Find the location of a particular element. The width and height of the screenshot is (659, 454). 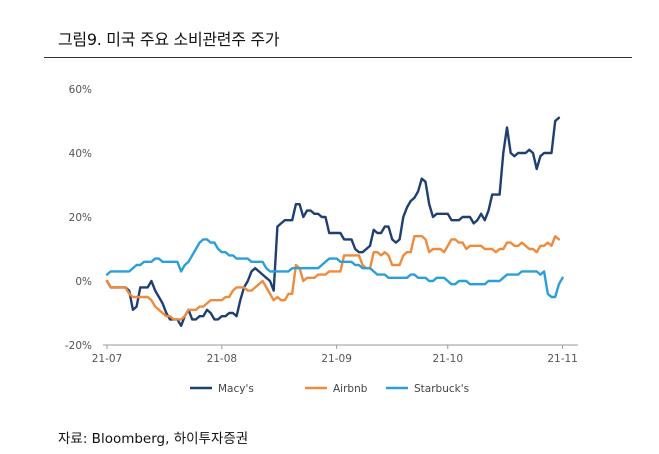

legend-label: Macy's is located at coordinates (236, 389).